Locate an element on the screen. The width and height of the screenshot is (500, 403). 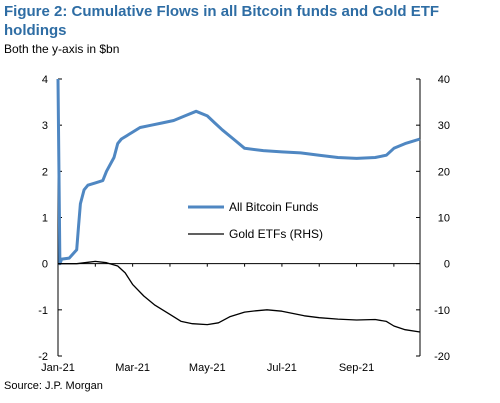
left-y-tick-label: 0 is located at coordinates (45, 265).